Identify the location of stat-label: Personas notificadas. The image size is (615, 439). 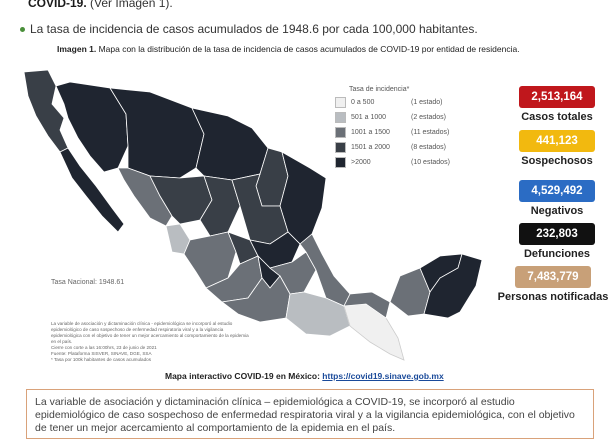
(553, 297).